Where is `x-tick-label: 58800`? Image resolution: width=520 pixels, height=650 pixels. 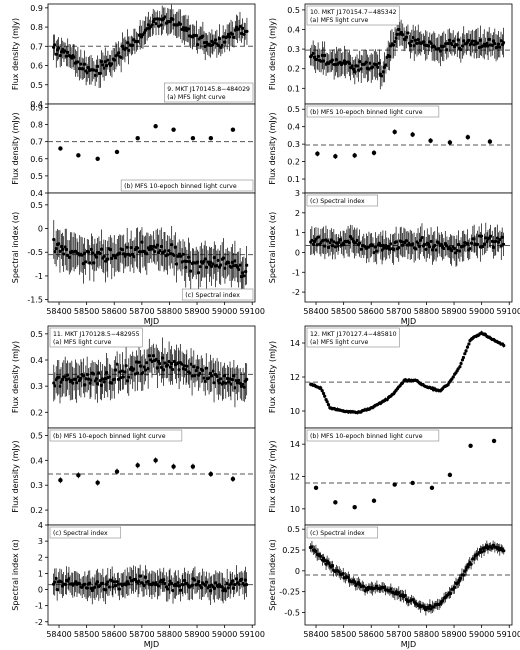 x-tick-label: 58800 is located at coordinates (169, 311).